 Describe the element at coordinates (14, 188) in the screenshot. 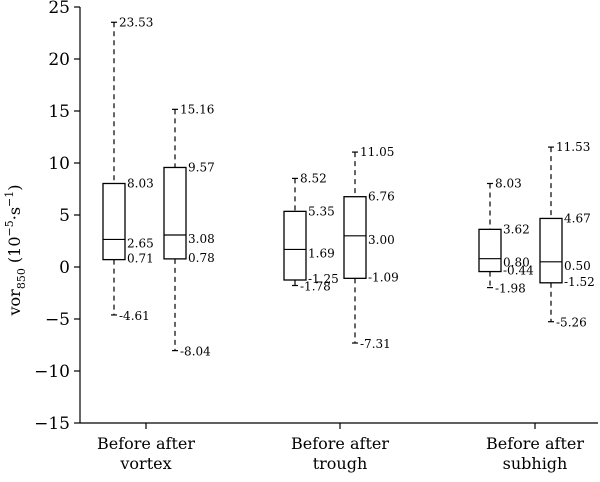

I see `y-axis-title-unit-close: )` at that location.